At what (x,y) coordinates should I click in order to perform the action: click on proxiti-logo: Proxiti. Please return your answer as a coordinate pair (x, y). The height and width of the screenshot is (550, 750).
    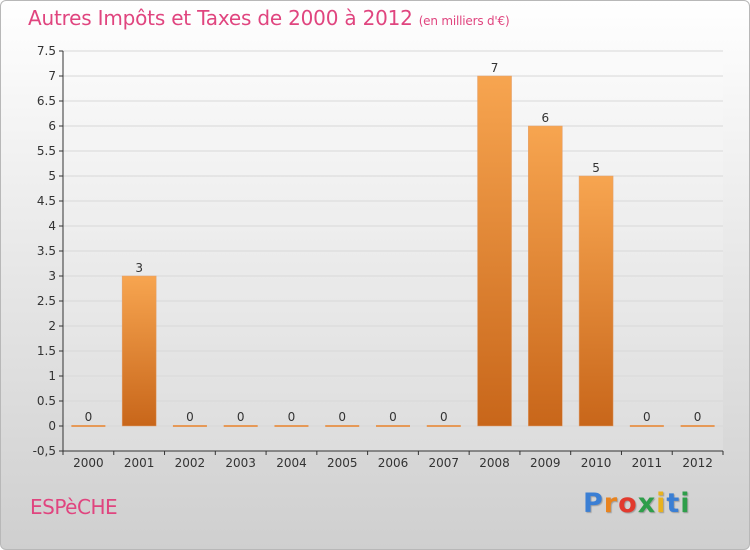
    Looking at the image, I should click on (637, 503).